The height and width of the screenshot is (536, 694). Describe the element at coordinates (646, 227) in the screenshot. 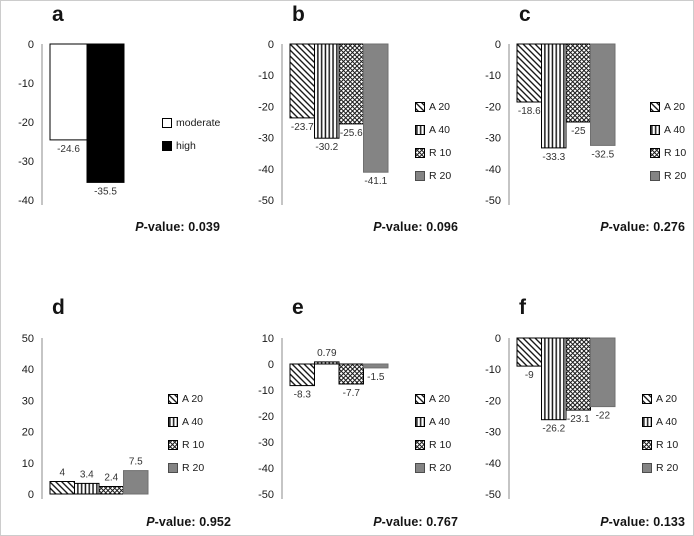

I see `p-value-text: -value: 0.276` at that location.